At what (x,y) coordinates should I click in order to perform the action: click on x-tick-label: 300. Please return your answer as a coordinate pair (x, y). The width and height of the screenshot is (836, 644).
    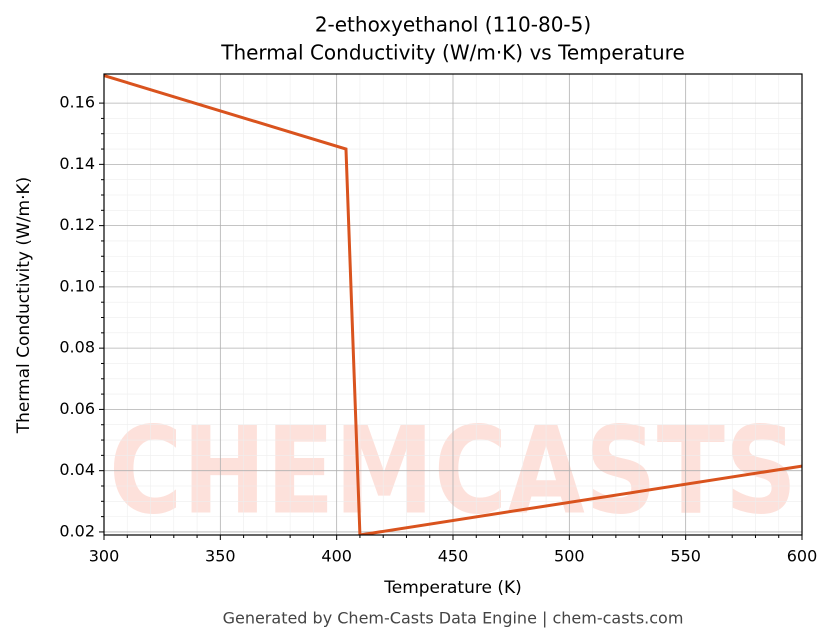
    Looking at the image, I should click on (104, 556).